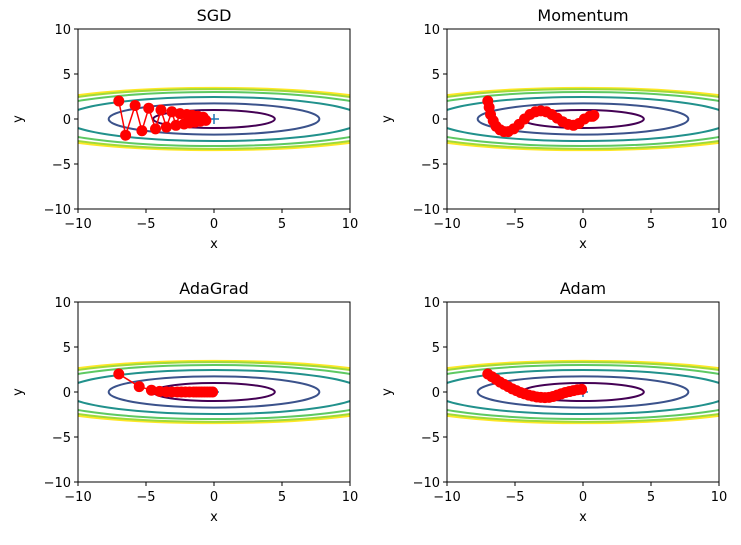 This screenshot has height=545, width=741. What do you see at coordinates (214, 288) in the screenshot?
I see `subplot-title: AdaGrad` at bounding box center [214, 288].